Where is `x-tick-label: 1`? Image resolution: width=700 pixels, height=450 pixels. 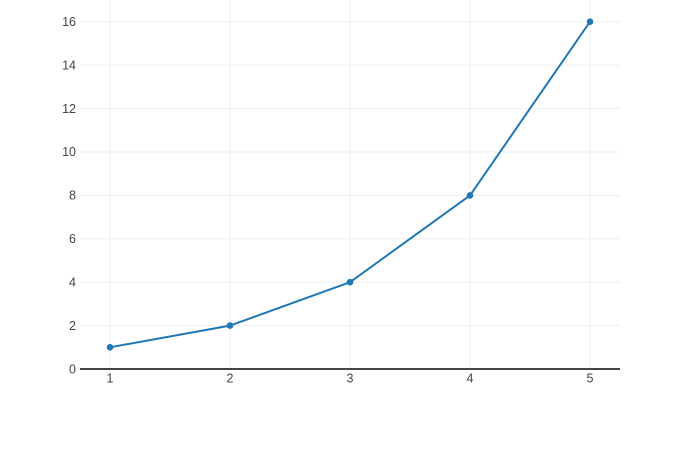 x-tick-label: 1 is located at coordinates (110, 379).